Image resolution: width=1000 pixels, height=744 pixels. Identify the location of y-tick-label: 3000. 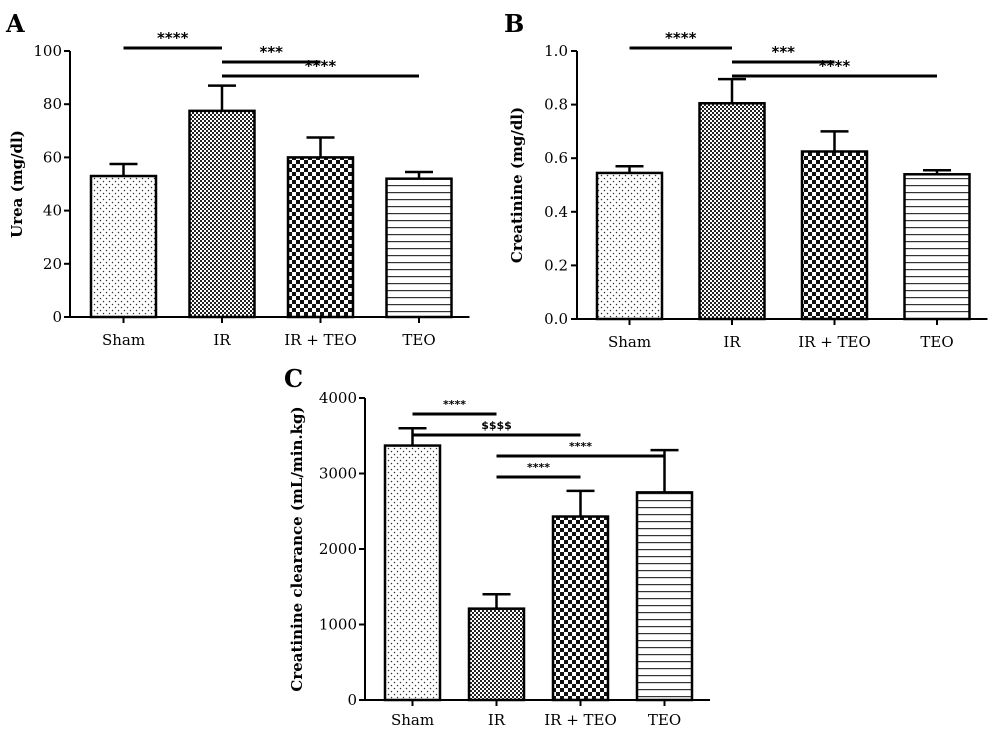
(338, 474).